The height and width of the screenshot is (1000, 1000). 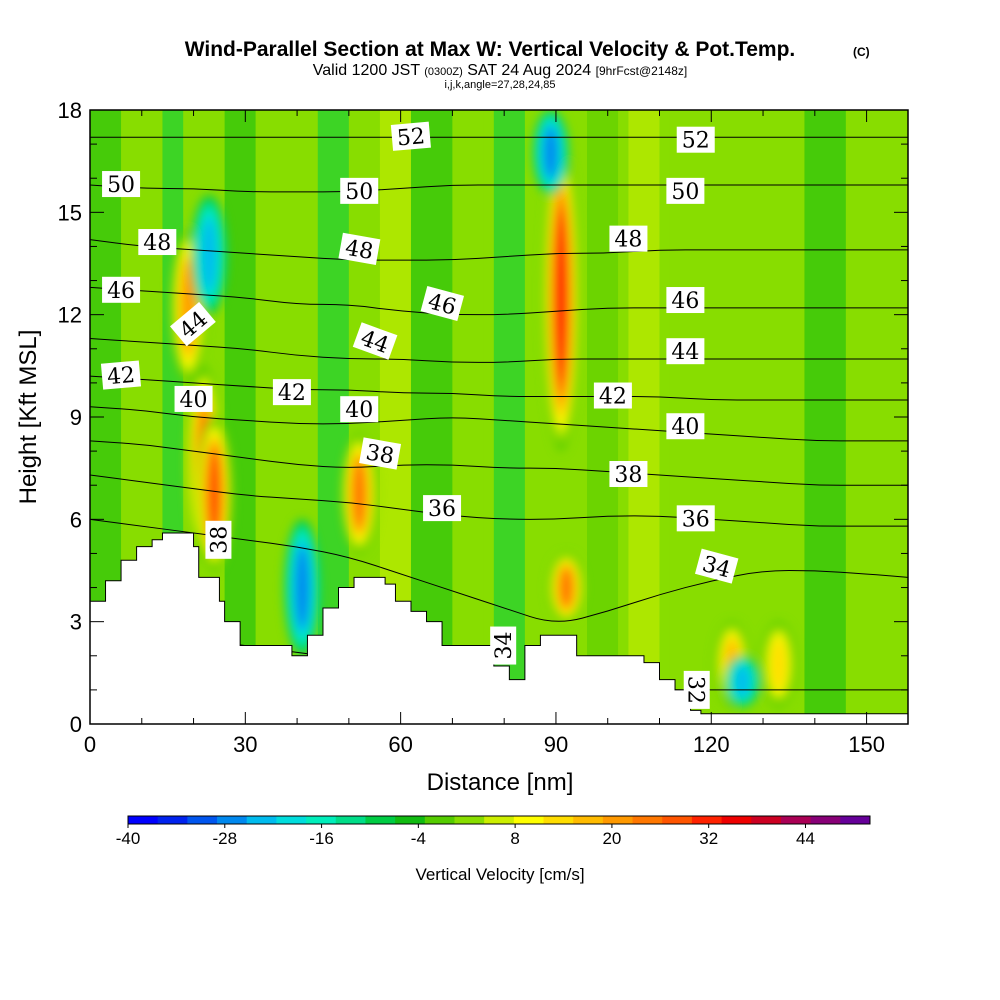 I want to click on valid-prefix: Valid 1200 JST, so click(x=367, y=70).